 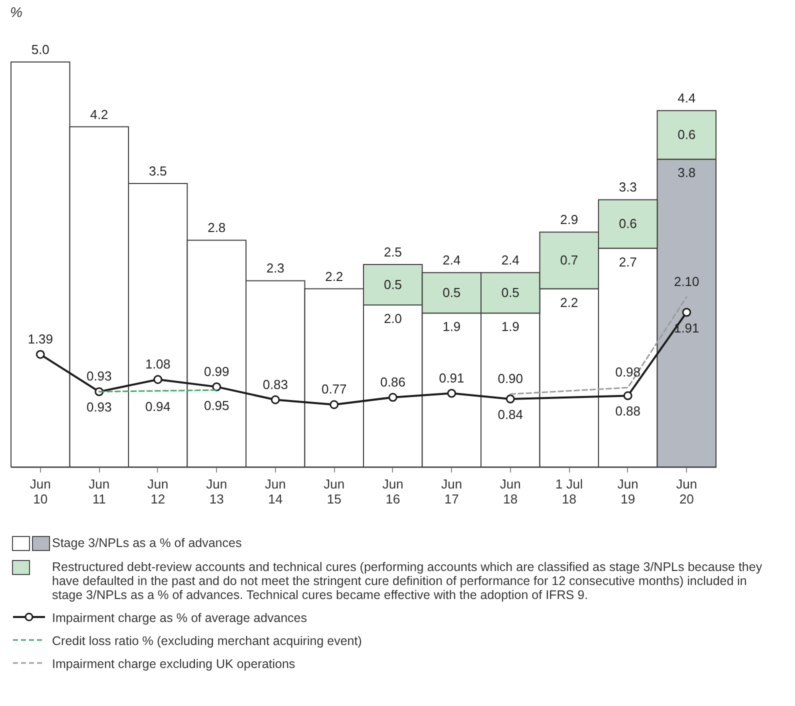 I want to click on x-tick-label: Jun 14, so click(x=275, y=491).